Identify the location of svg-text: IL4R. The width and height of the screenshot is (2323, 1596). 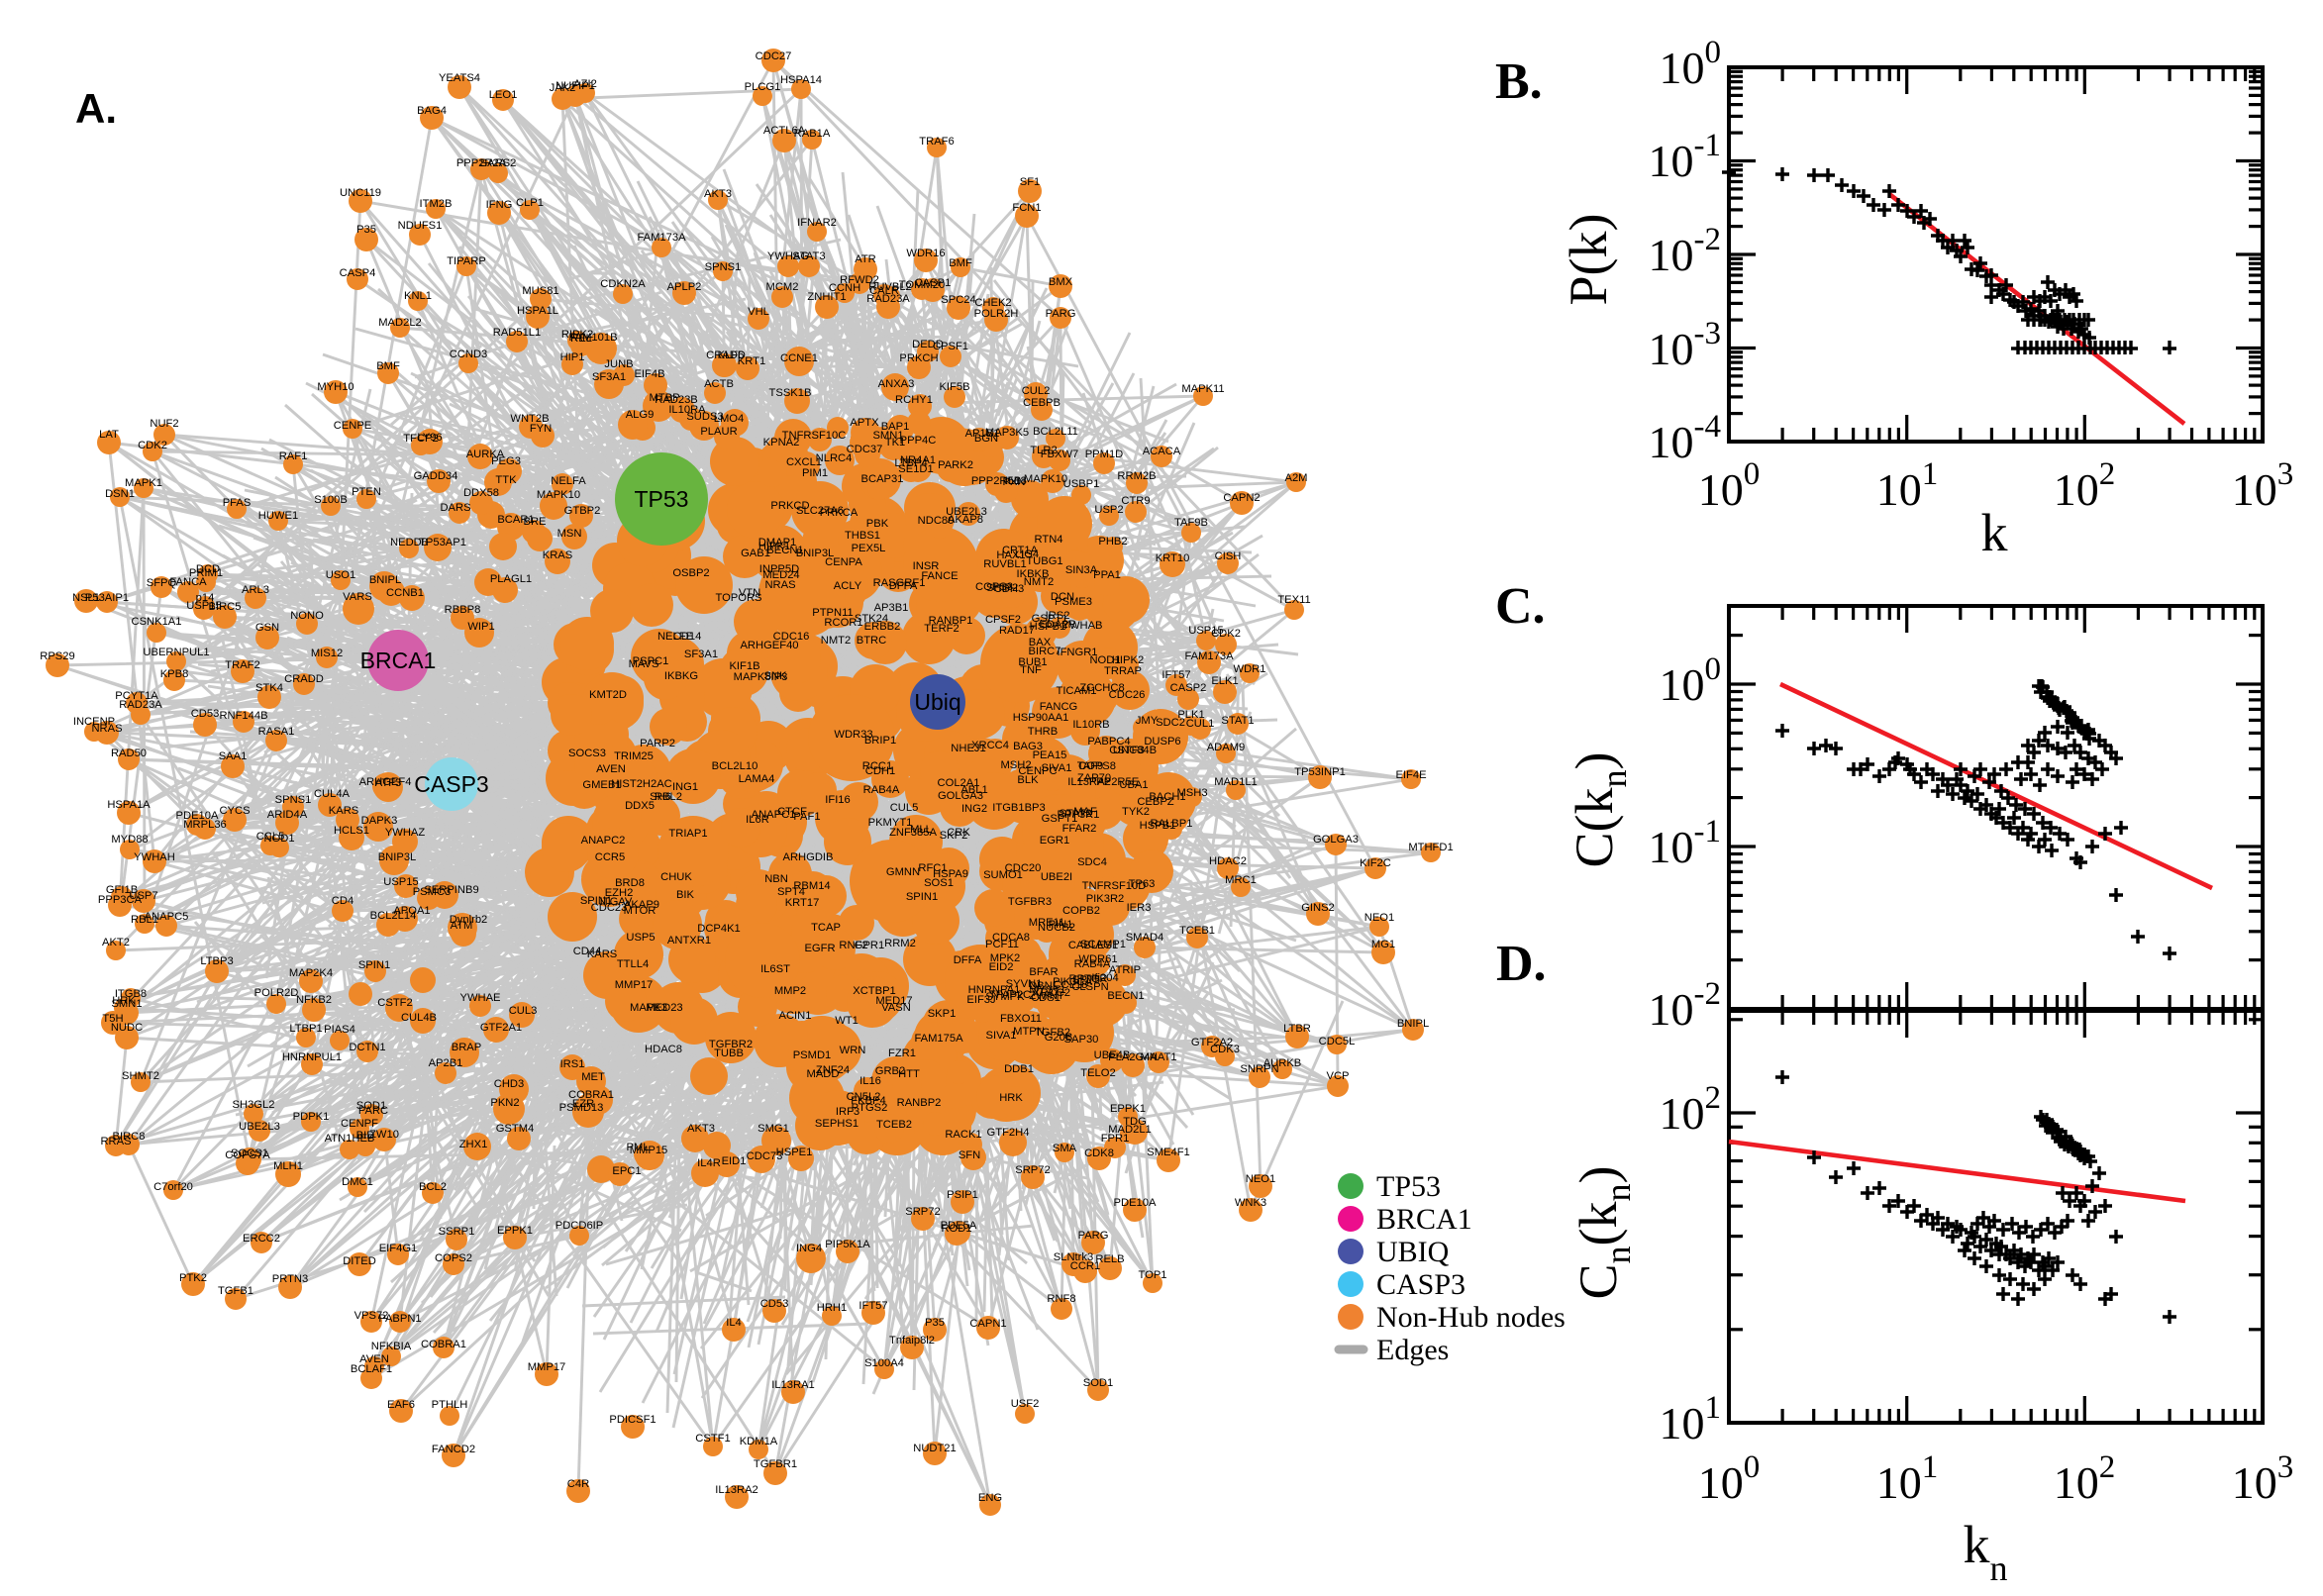
(709, 1163).